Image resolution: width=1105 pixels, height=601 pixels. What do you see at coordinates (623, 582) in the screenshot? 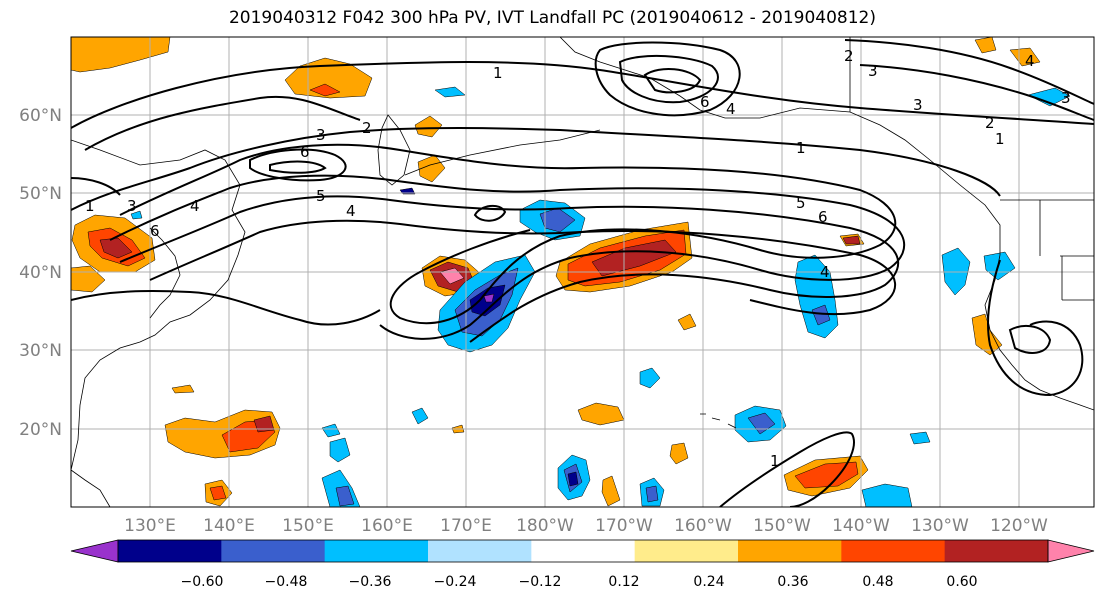
I see `colorbar-tick-label: 0.12` at bounding box center [623, 582].